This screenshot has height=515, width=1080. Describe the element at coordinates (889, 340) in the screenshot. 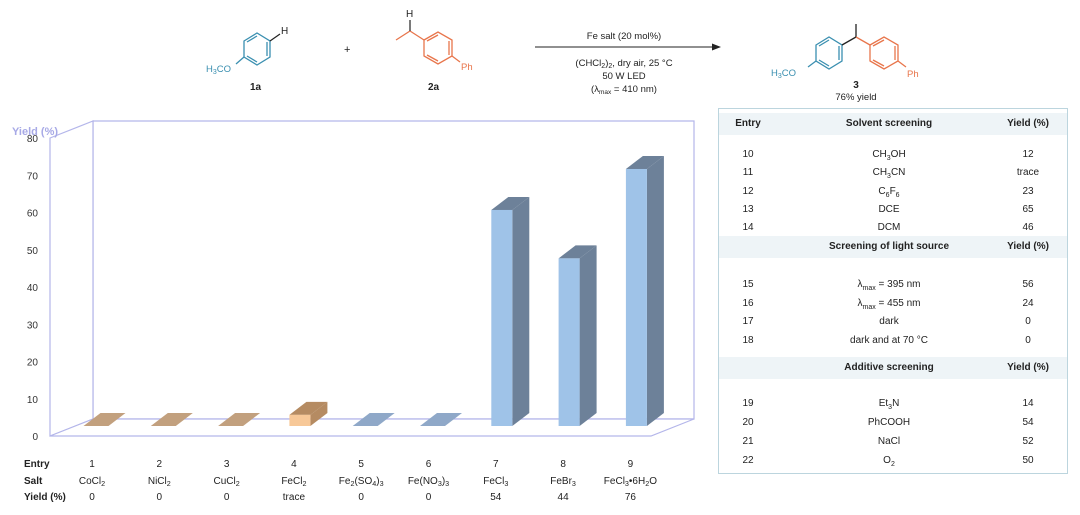

I see `table-cell-condition: dark and at 70 °C` at that location.